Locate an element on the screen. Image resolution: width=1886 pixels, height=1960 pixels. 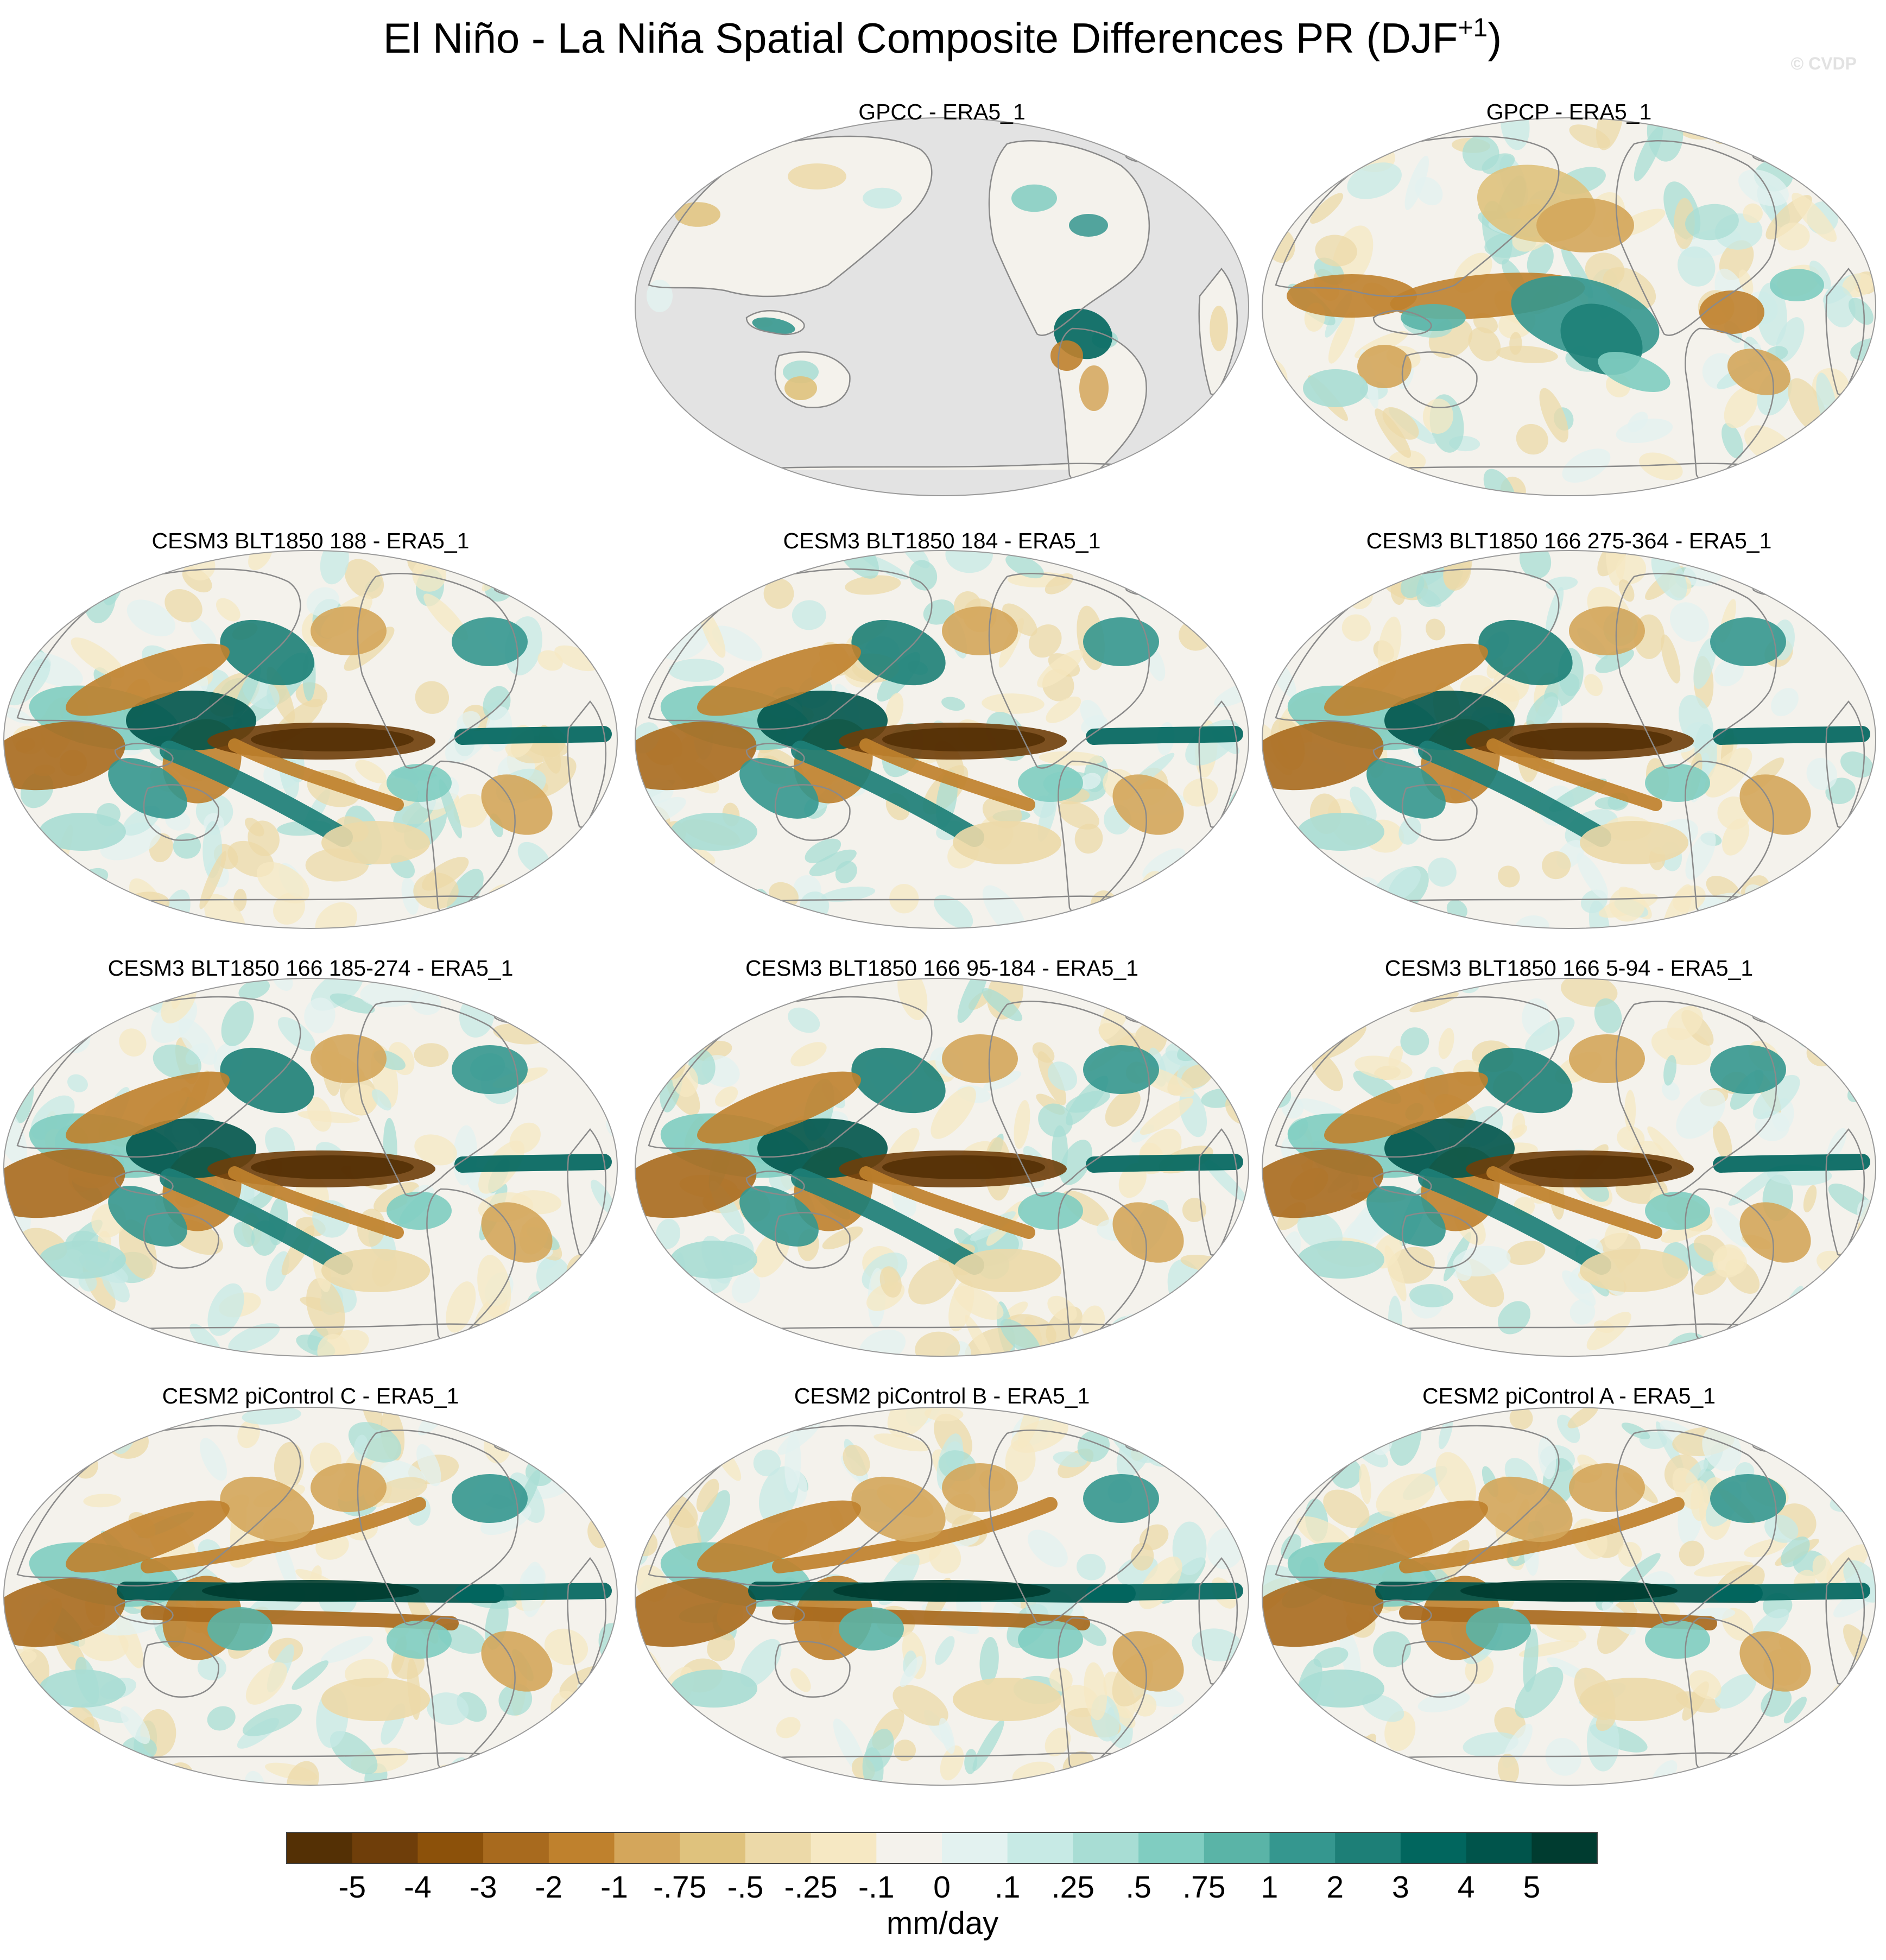
colorbar-frame is located at coordinates (942, 1848).